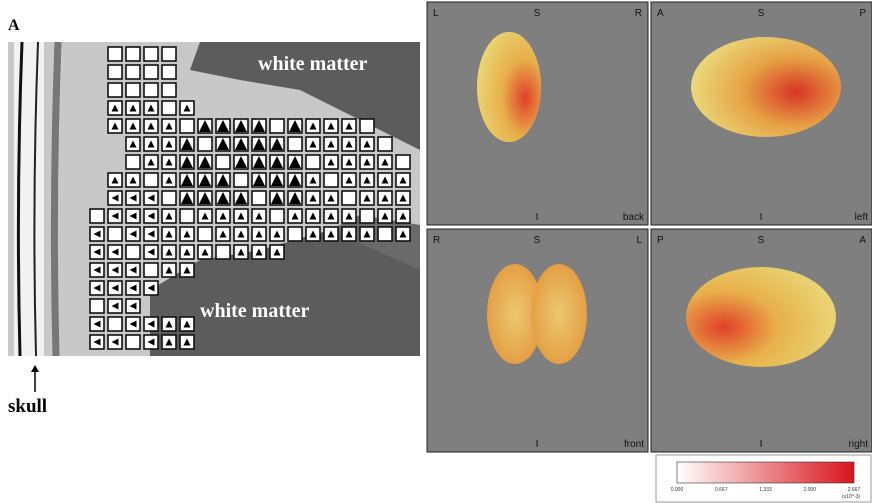 The image size is (872, 503). I want to click on panel-label: A, so click(14, 25).